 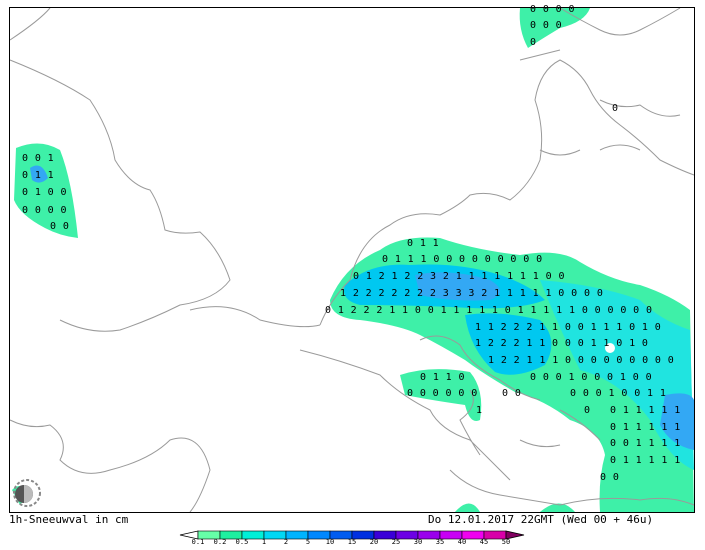 What do you see at coordinates (610, 348) in the screenshot?
I see `gap` at bounding box center [610, 348].